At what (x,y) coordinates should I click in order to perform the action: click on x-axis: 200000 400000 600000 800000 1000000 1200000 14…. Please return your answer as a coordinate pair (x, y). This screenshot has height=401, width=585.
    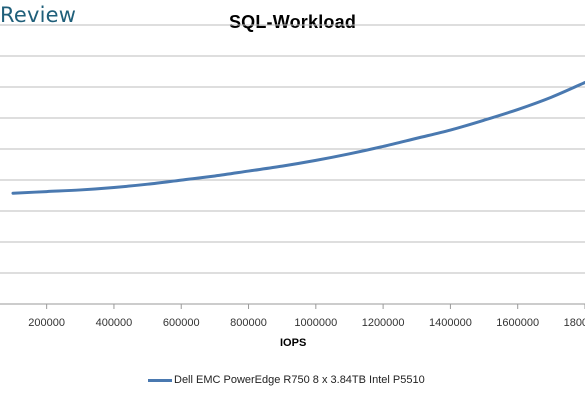
    Looking at the image, I should click on (292, 316).